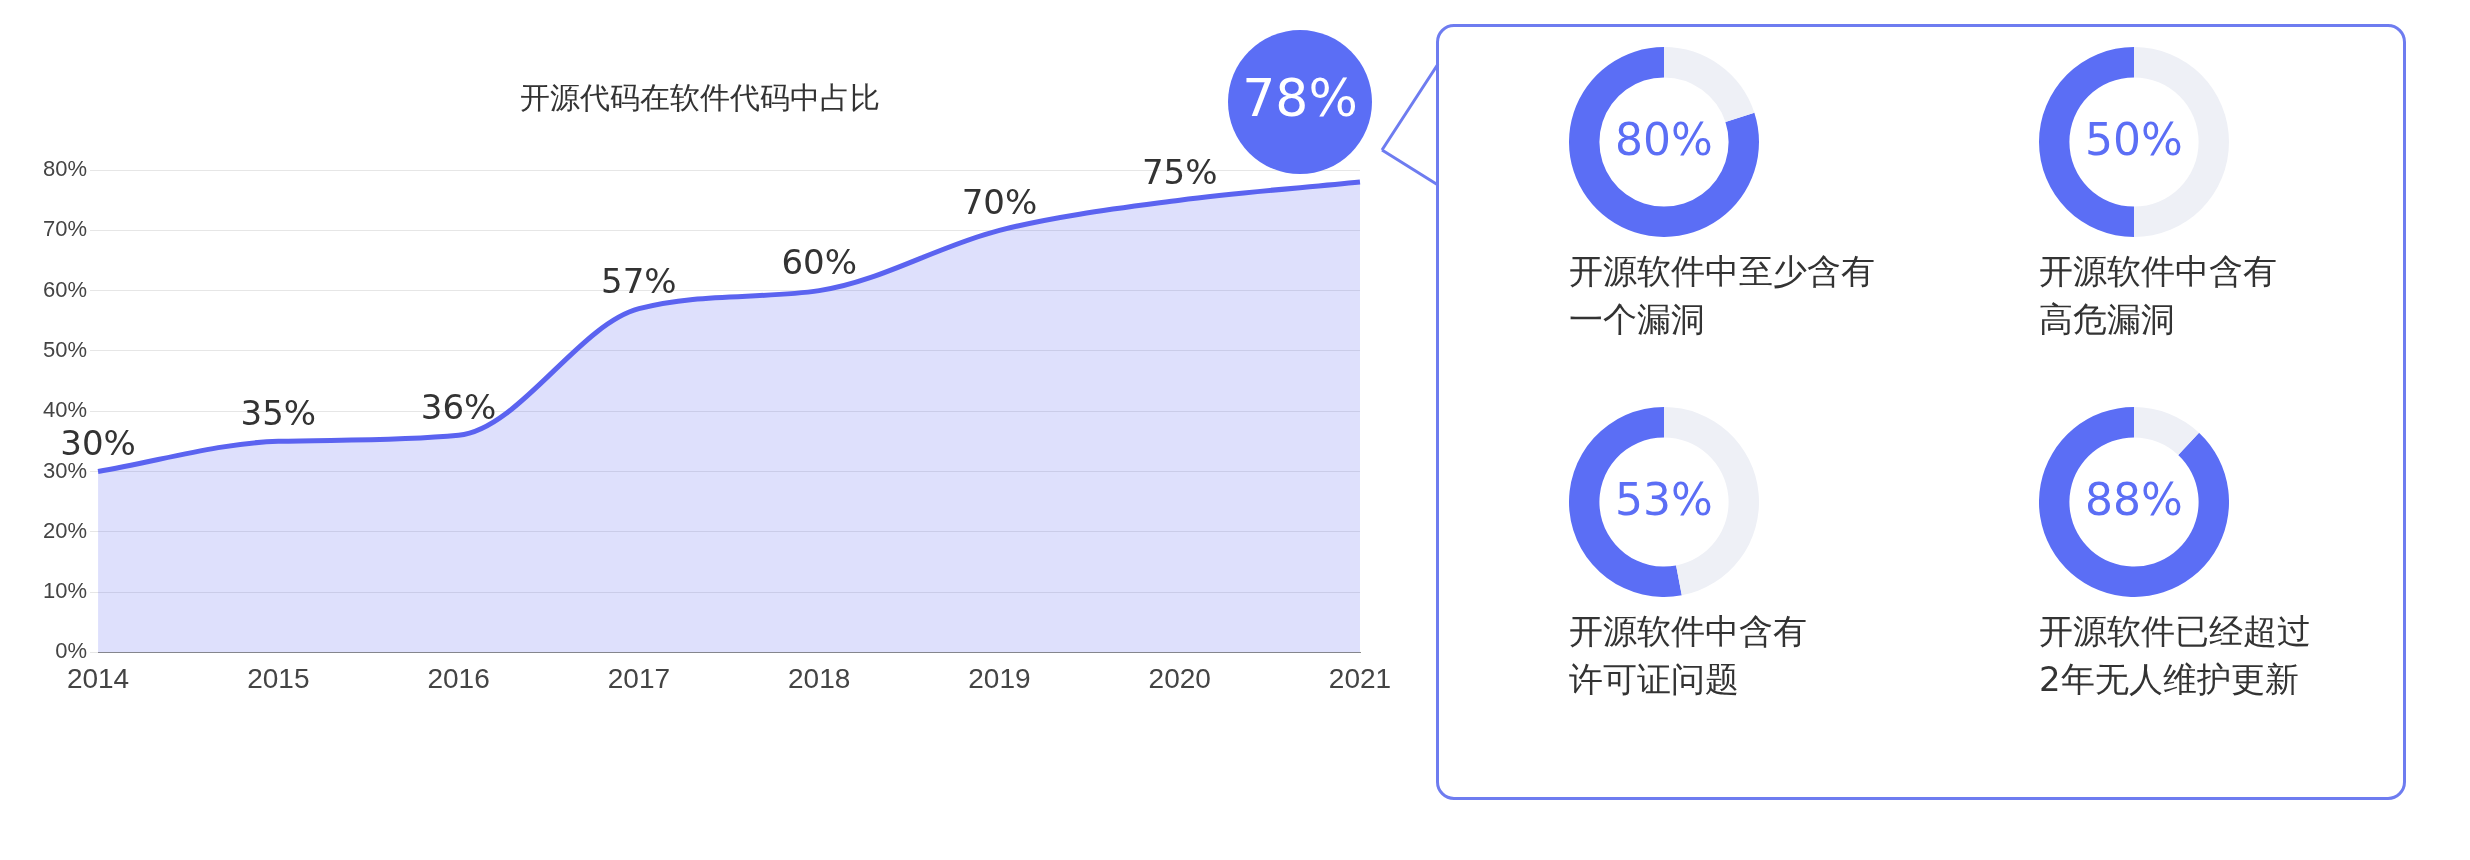  Describe the element at coordinates (458, 678) in the screenshot. I see `x-tick-label: 2016` at that location.